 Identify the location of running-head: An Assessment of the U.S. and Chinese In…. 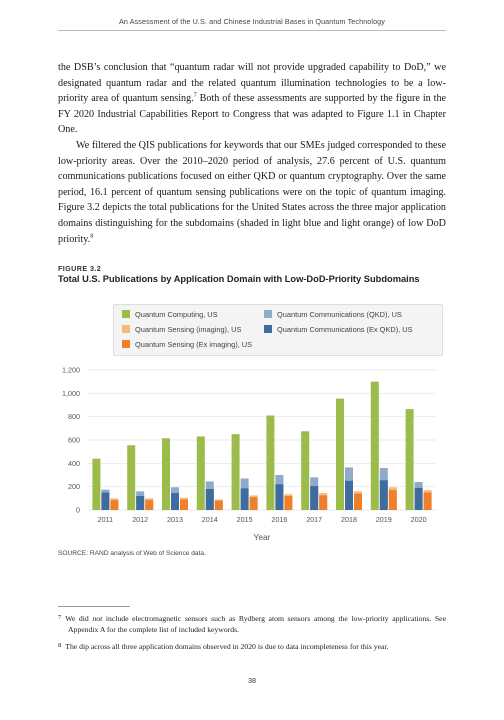
(252, 21).